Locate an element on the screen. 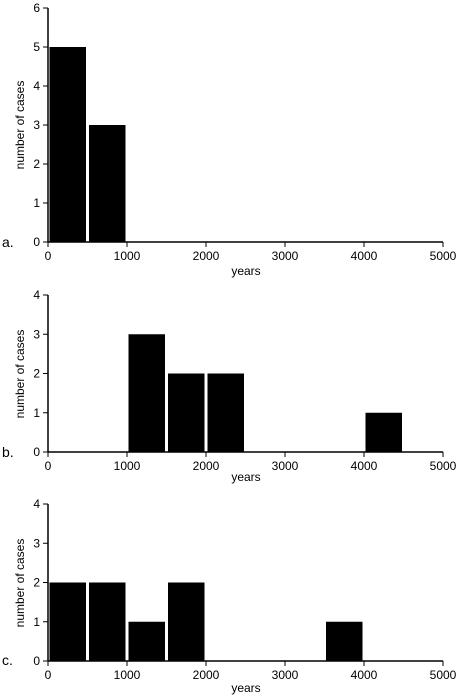  panel-label: c. is located at coordinates (7, 660).